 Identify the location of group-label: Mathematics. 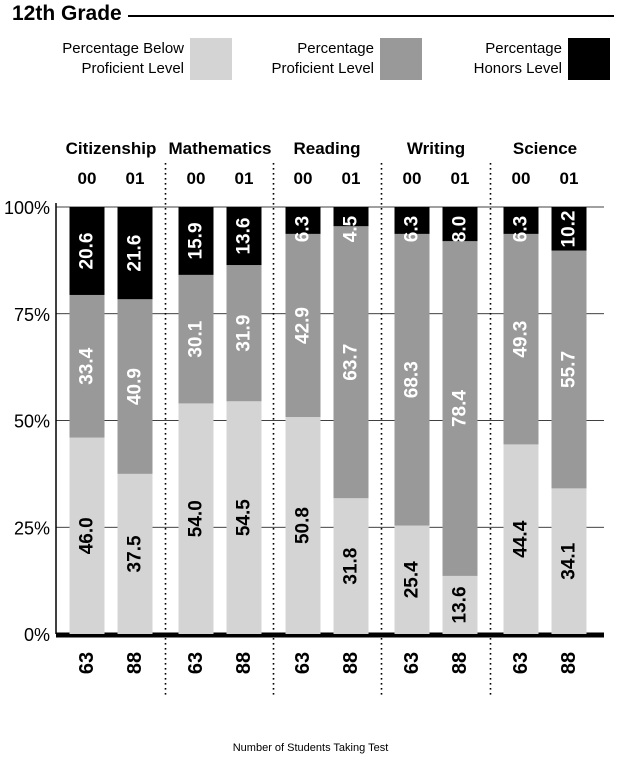
(220, 148).